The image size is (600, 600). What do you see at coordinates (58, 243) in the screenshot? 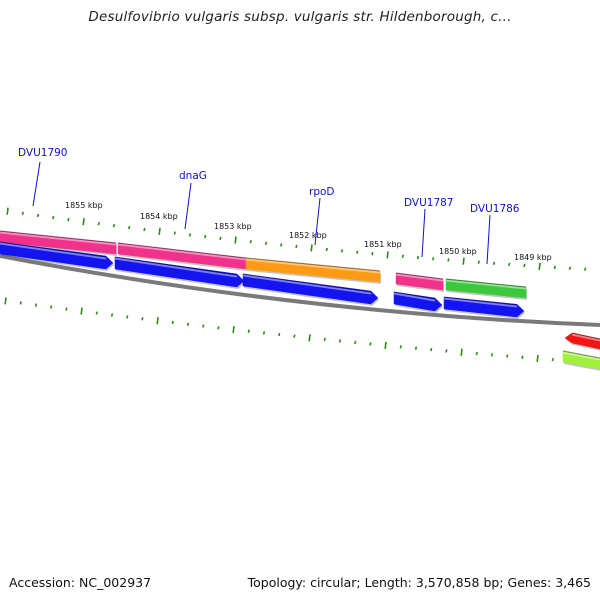
I see `feature-pink-1-arrow` at bounding box center [58, 243].